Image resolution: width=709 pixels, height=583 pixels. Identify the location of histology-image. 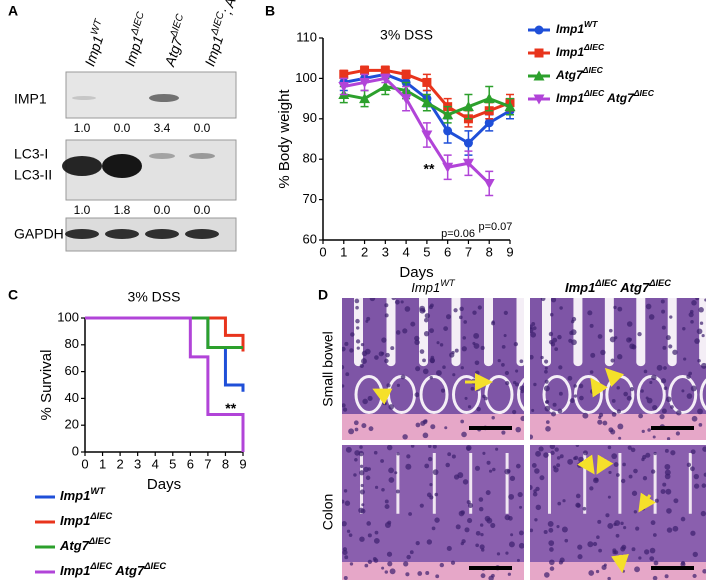
(433, 512).